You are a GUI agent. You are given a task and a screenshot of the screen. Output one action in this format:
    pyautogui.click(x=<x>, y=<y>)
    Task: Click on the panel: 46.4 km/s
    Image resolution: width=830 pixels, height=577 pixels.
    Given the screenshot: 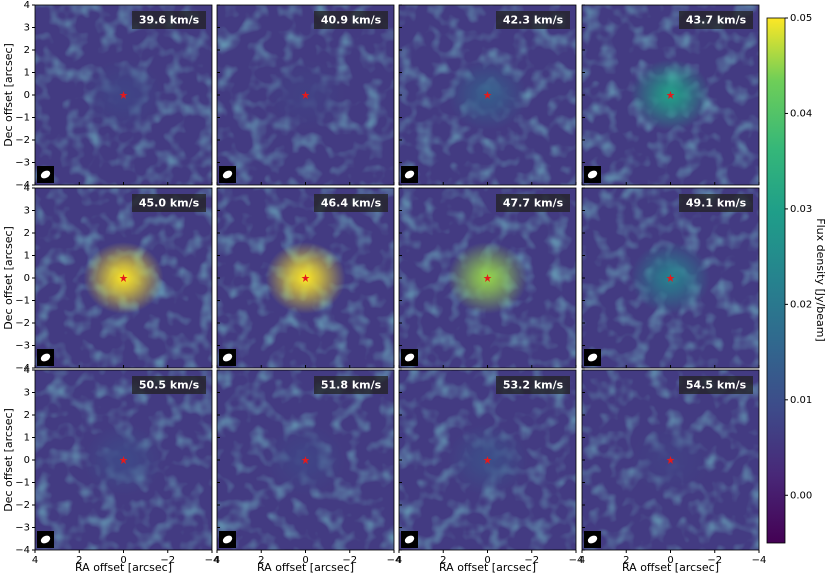 What is the action you would take?
    pyautogui.click(x=305, y=278)
    